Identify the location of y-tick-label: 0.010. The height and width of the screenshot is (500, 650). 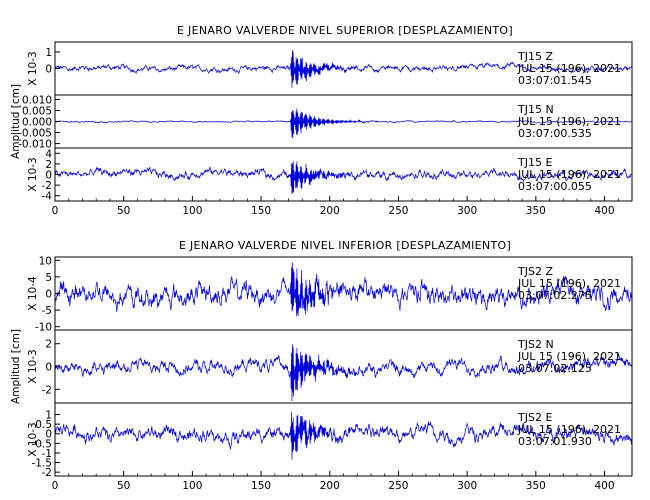
(37, 100).